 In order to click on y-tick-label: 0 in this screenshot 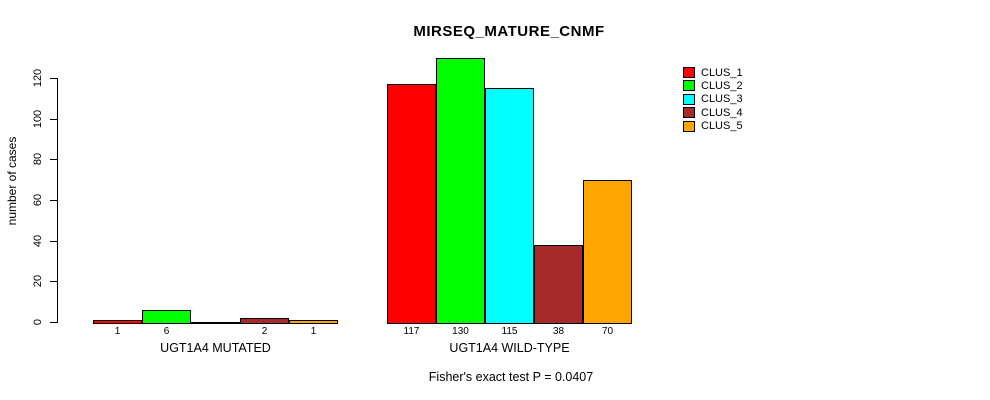, I will do `click(38, 322)`.